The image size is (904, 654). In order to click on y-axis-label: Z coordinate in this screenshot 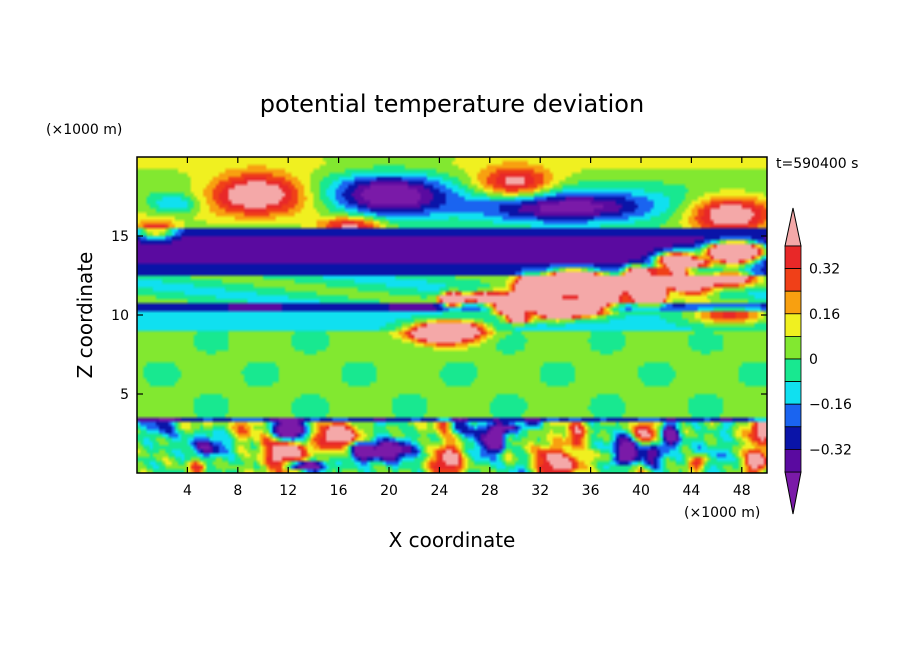, I will do `click(85, 315)`.